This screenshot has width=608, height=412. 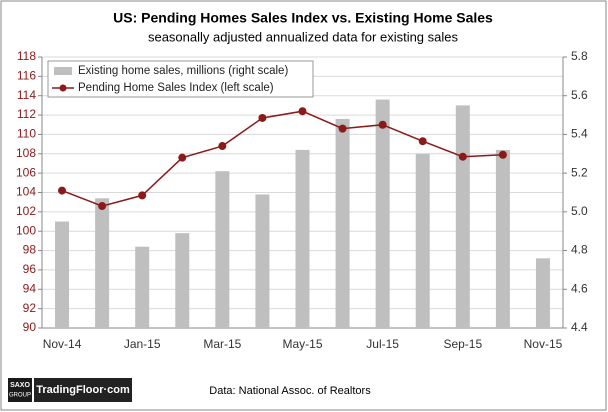 I want to click on y2-tick-label: 4.8, so click(x=579, y=250).